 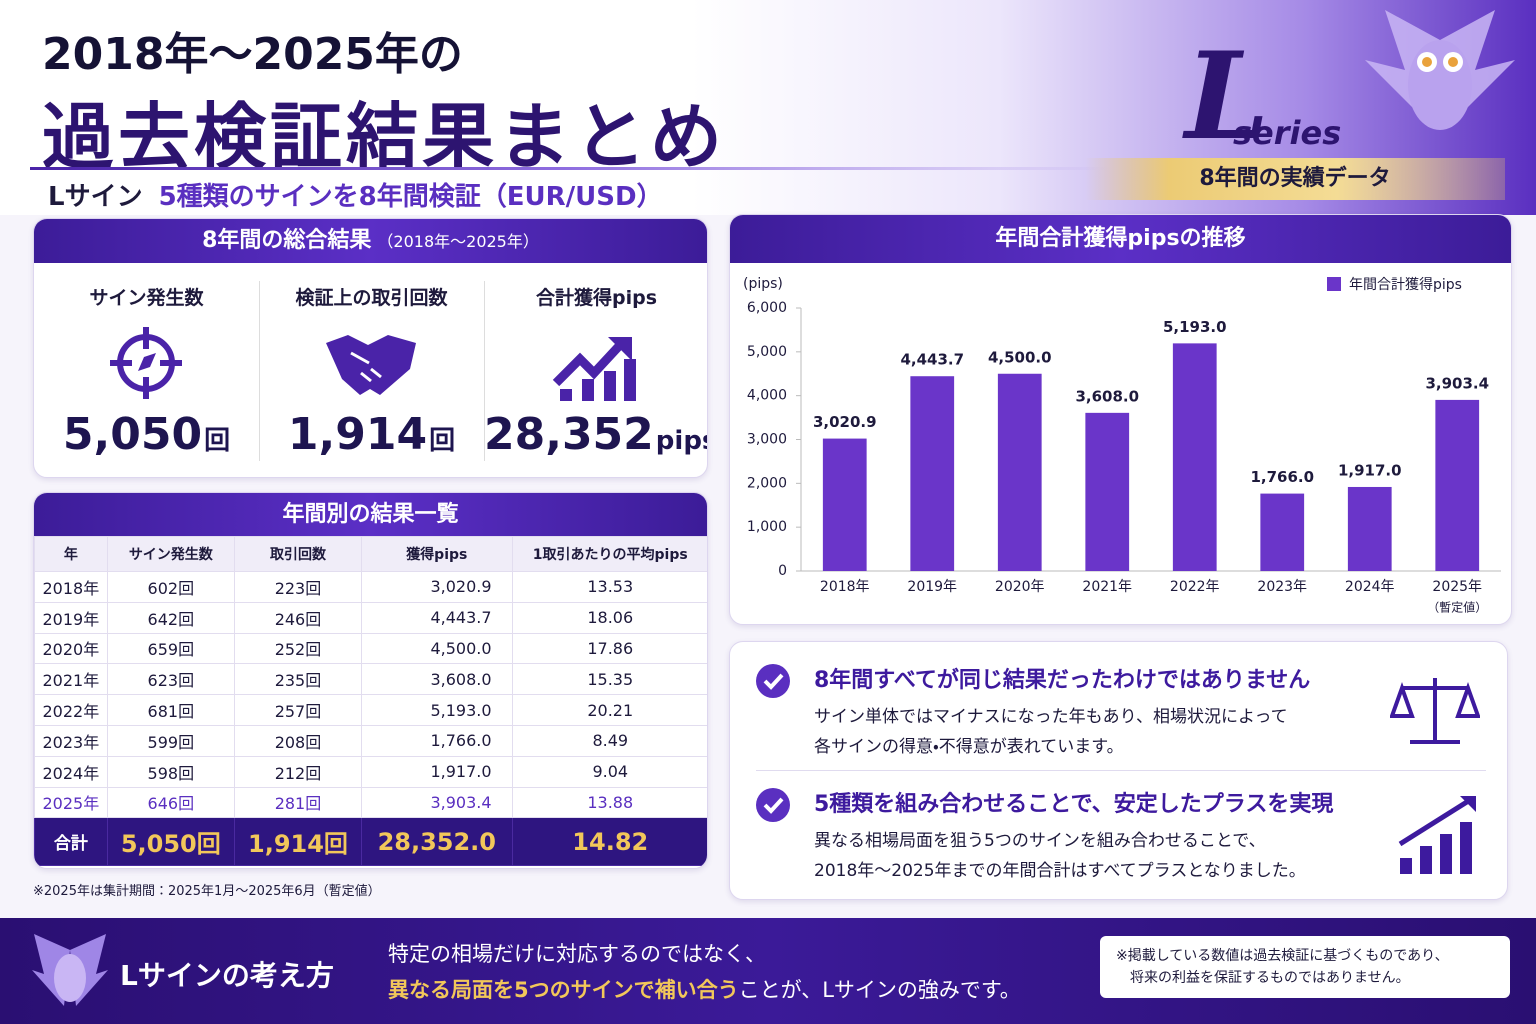 What do you see at coordinates (932, 360) in the screenshot?
I see `value-label: 4,443.7` at bounding box center [932, 360].